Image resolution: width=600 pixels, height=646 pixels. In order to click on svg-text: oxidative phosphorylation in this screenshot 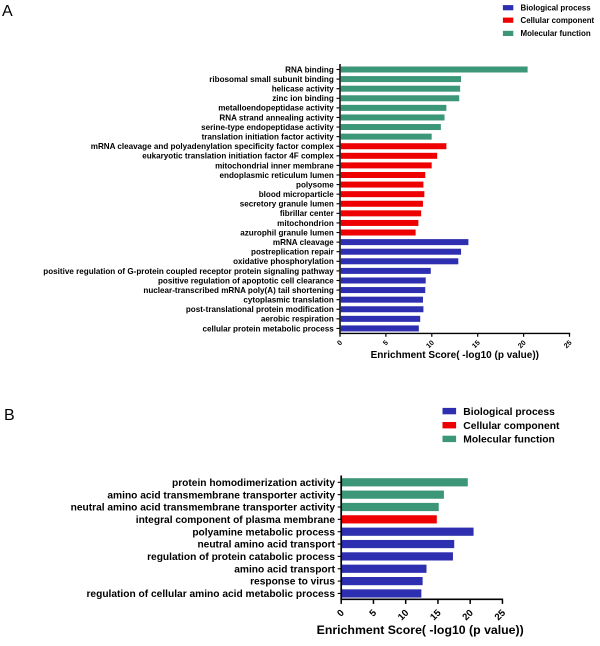, I will do `click(283, 261)`.